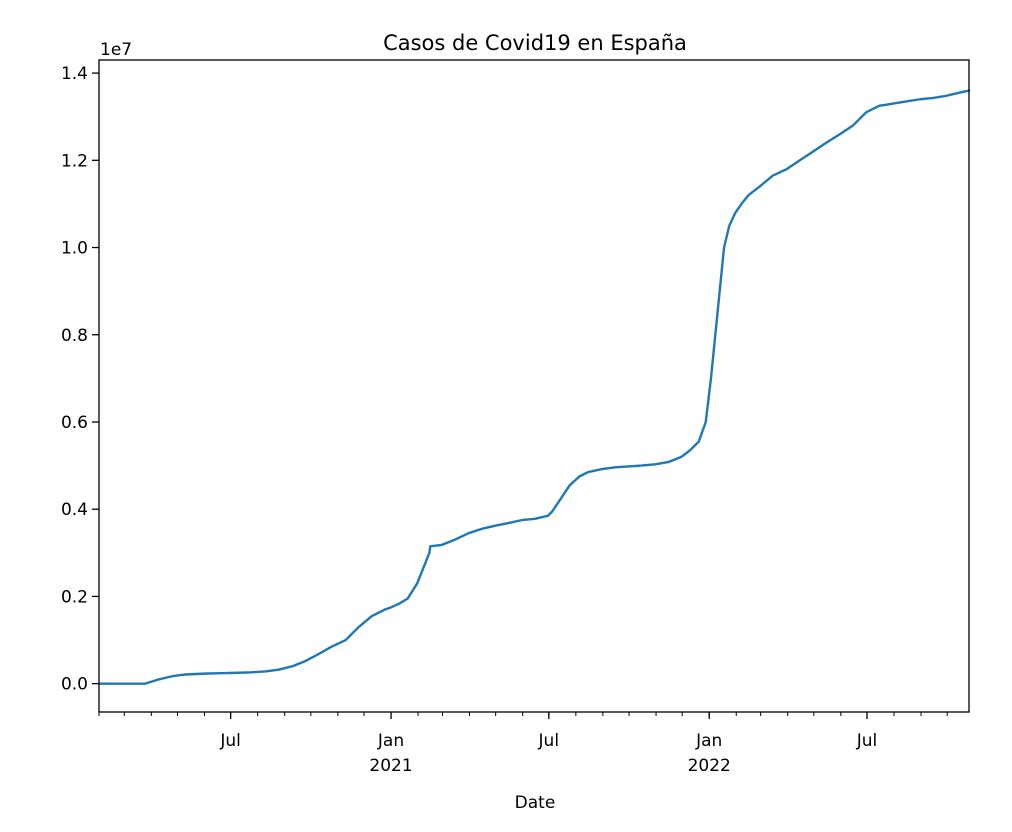 The image size is (1012, 832). Describe the element at coordinates (390, 766) in the screenshot. I see `x-tick-year-label: 2021` at that location.